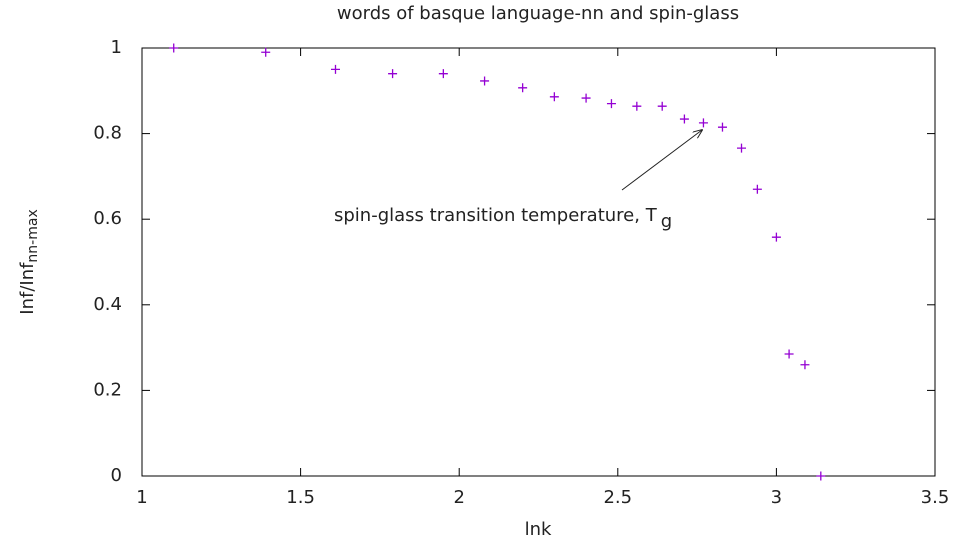  I want to click on x-tick-label: 2.5, so click(617, 497).